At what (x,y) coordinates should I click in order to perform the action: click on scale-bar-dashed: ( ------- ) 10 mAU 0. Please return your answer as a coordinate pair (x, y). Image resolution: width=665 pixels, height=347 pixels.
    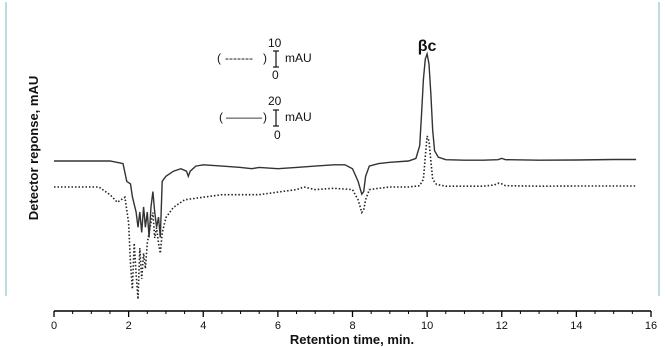
    Looking at the image, I should click on (264, 59).